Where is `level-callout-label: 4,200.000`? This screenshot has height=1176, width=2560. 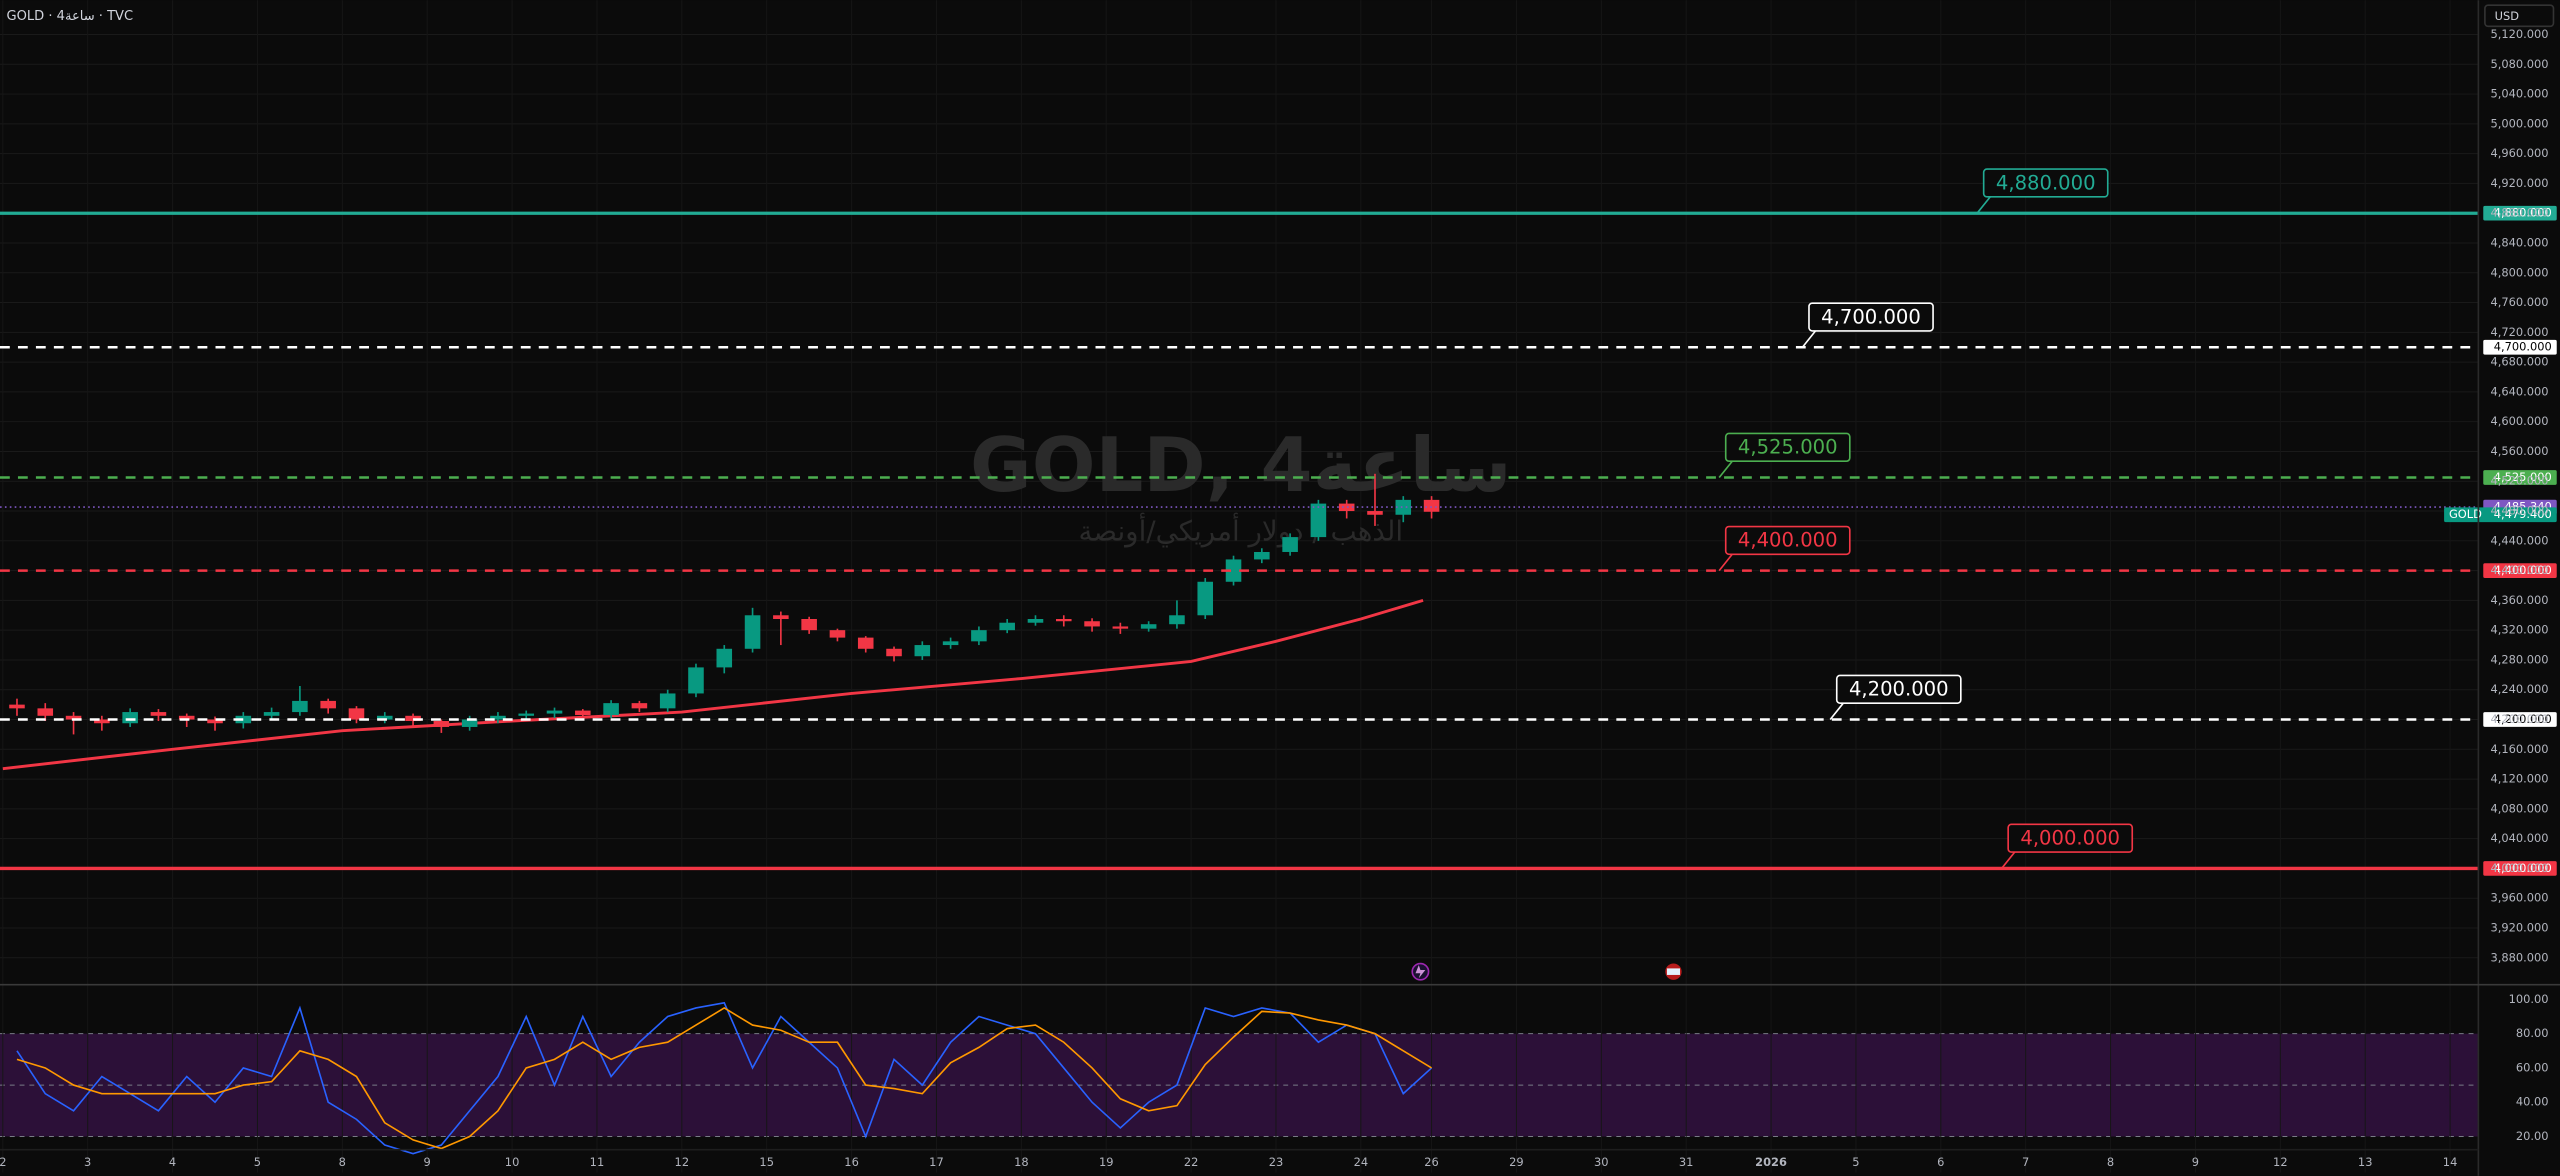
level-callout-label: 4,200.000 is located at coordinates (1899, 689).